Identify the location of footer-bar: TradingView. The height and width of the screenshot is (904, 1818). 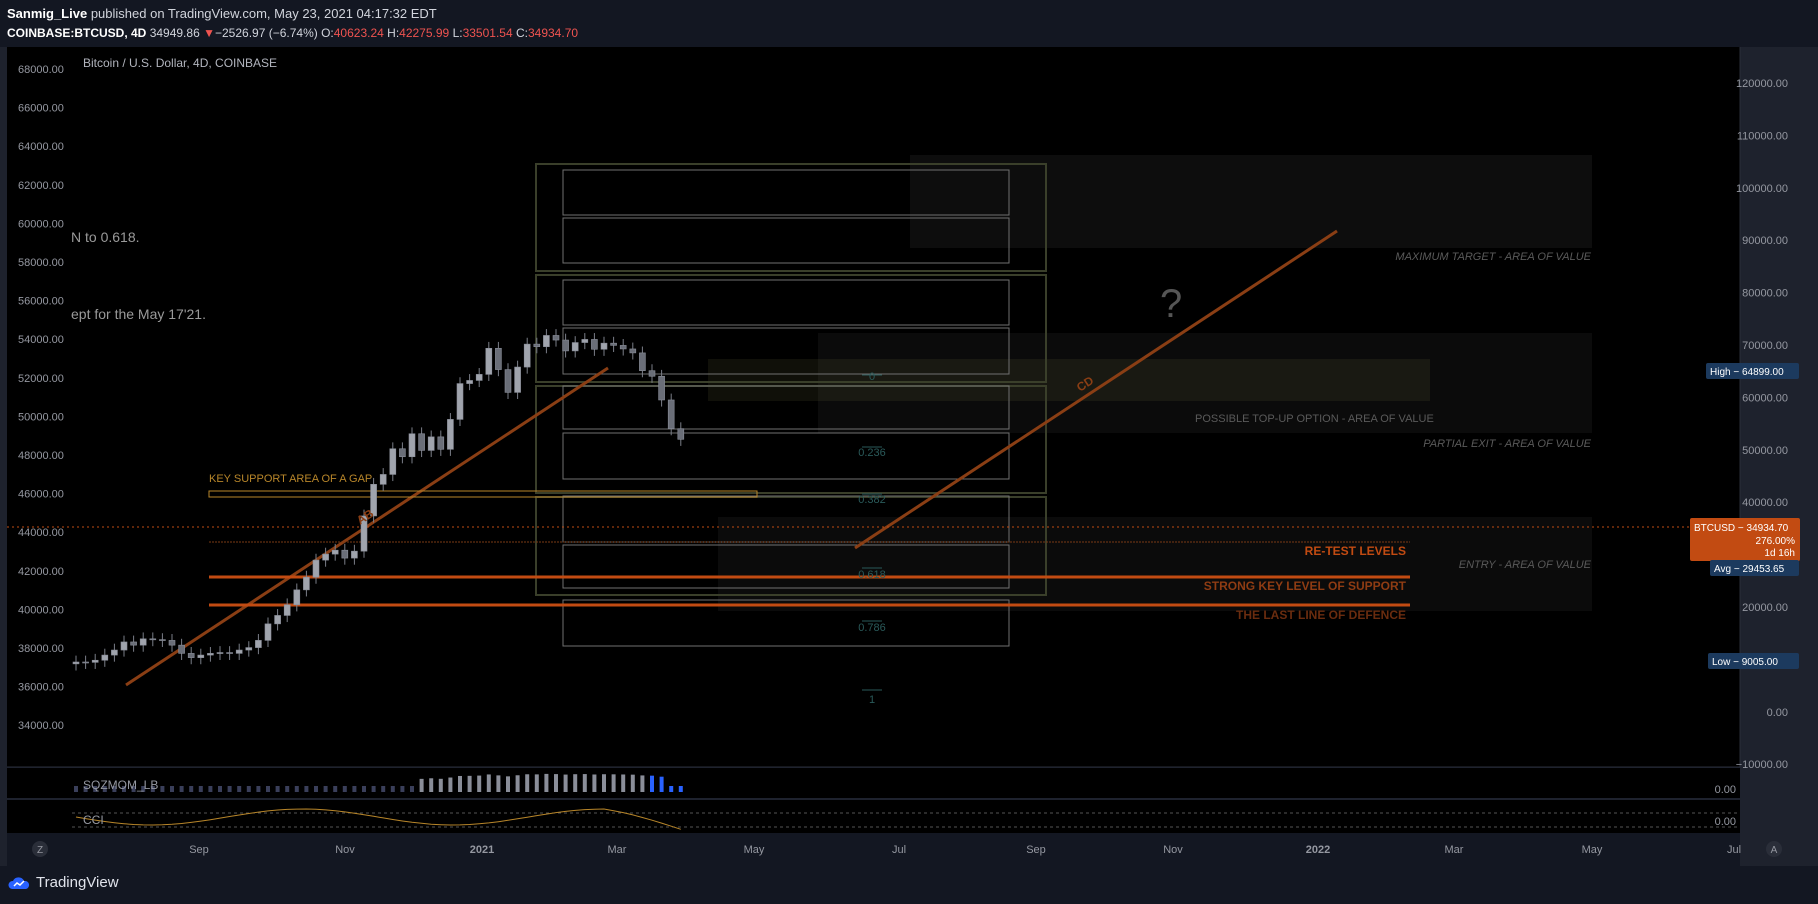
(909, 885).